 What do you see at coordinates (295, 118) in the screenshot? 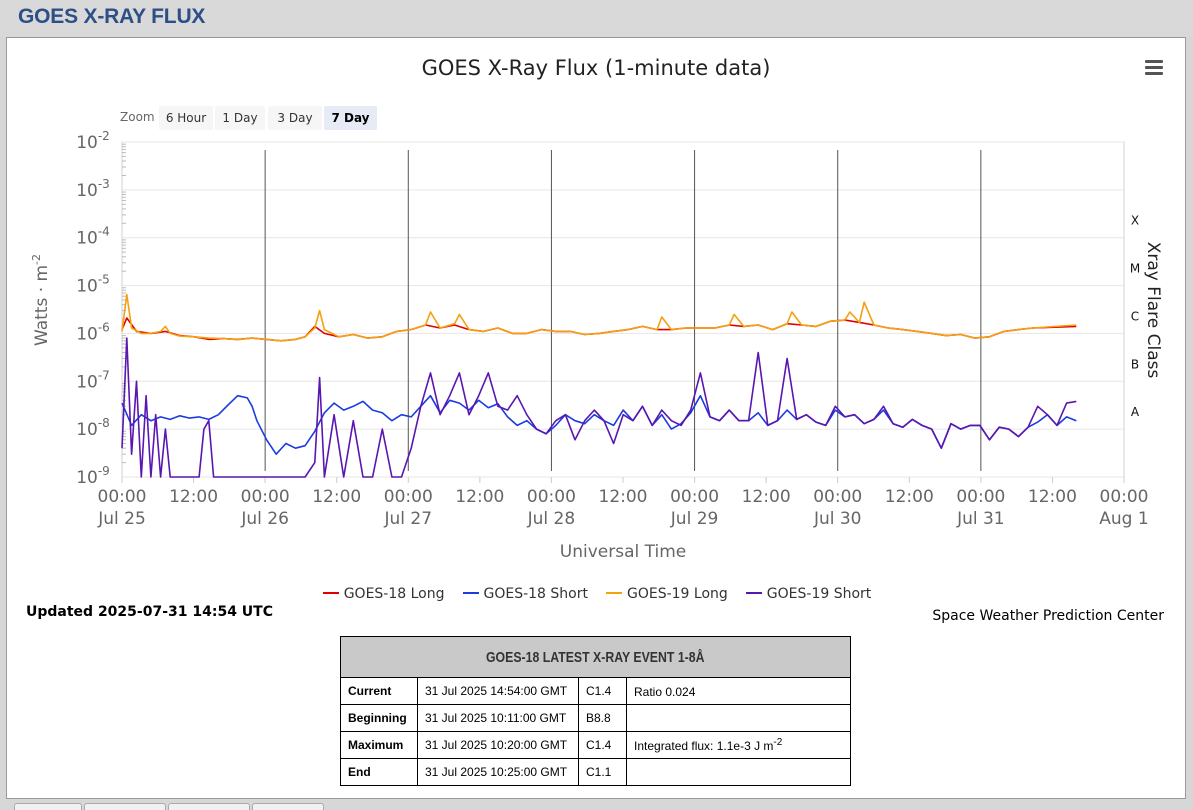
I see `zoom-3-day-button: 3 Day` at bounding box center [295, 118].